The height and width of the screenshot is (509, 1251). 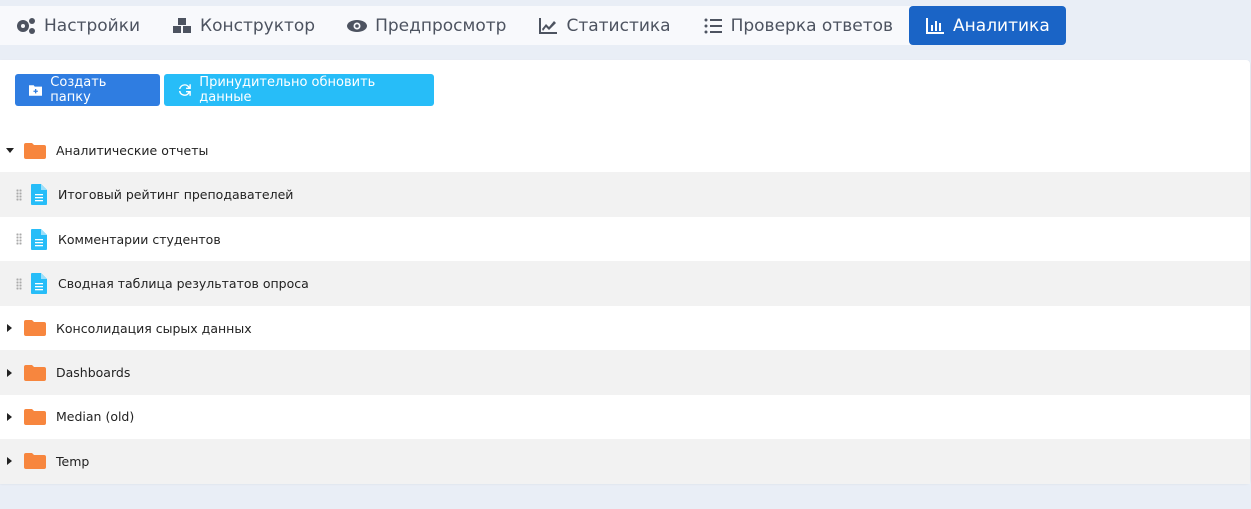 What do you see at coordinates (154, 328) in the screenshot?
I see `tree-item-label: Консолидация сырых данных` at bounding box center [154, 328].